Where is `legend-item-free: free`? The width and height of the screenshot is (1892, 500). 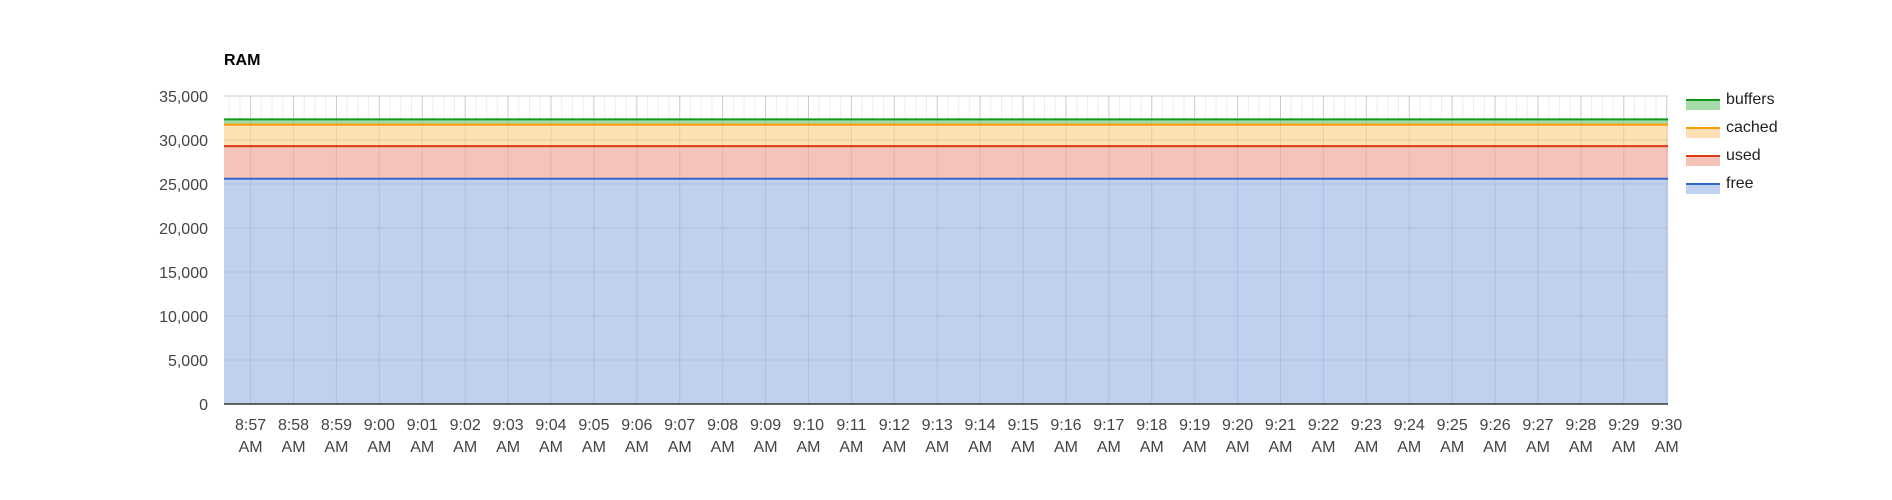 legend-item-free: free is located at coordinates (1720, 184).